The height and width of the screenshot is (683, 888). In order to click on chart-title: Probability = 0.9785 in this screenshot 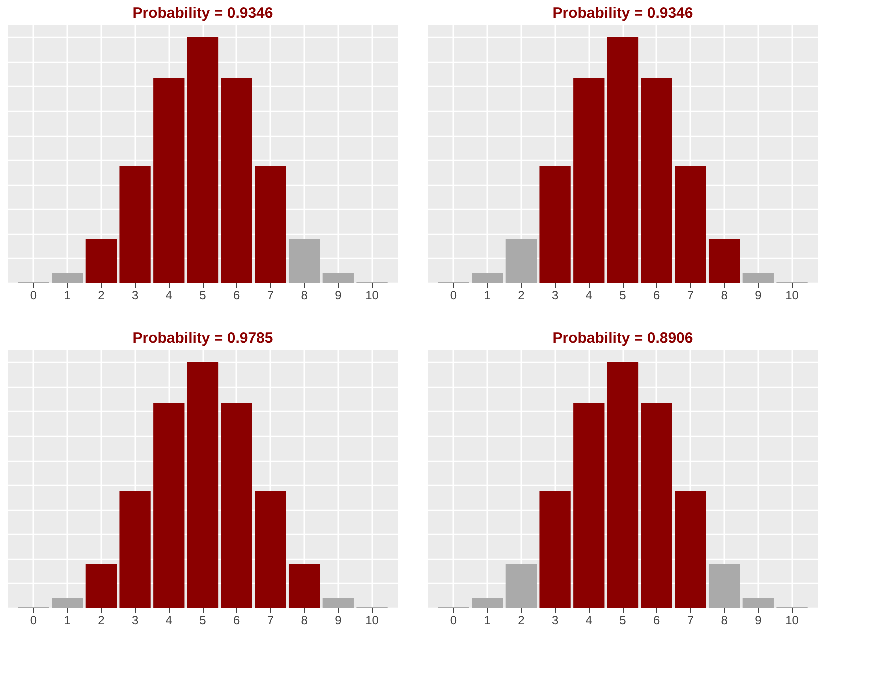, I will do `click(203, 338)`.